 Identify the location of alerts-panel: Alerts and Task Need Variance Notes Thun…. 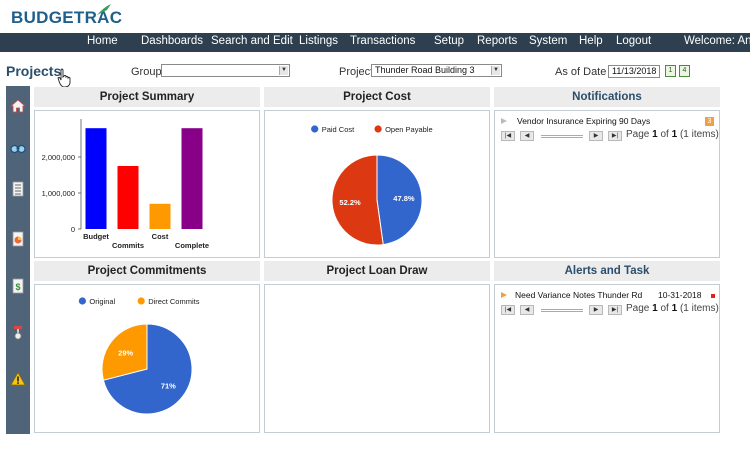
(607, 347).